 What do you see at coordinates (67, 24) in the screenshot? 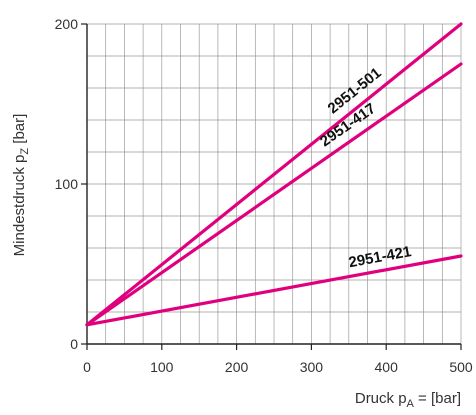
I see `y-tick-label: 200` at bounding box center [67, 24].